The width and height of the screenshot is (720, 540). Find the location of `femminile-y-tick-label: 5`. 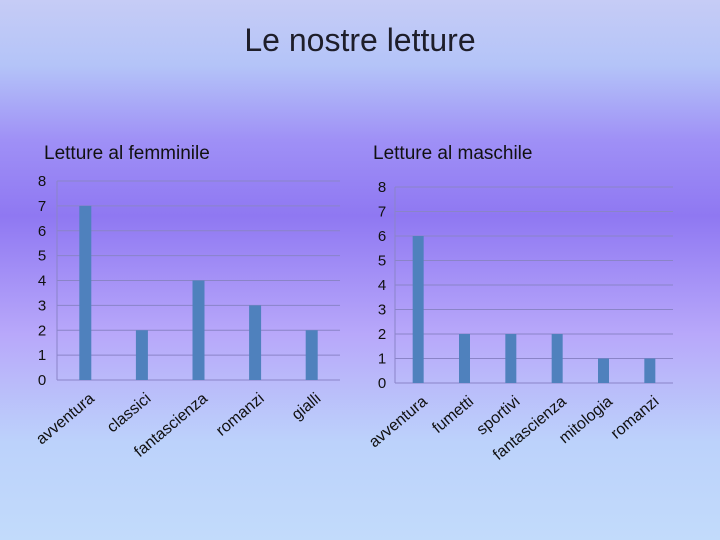

femminile-y-tick-label: 5 is located at coordinates (42, 256).